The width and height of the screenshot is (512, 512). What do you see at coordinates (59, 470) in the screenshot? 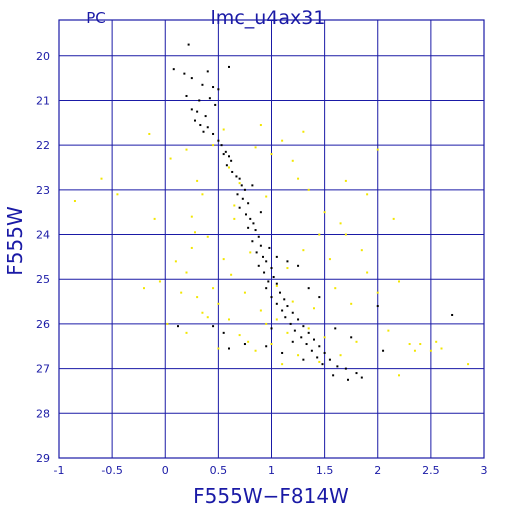
I see `x-tick-label: -1` at bounding box center [59, 470].